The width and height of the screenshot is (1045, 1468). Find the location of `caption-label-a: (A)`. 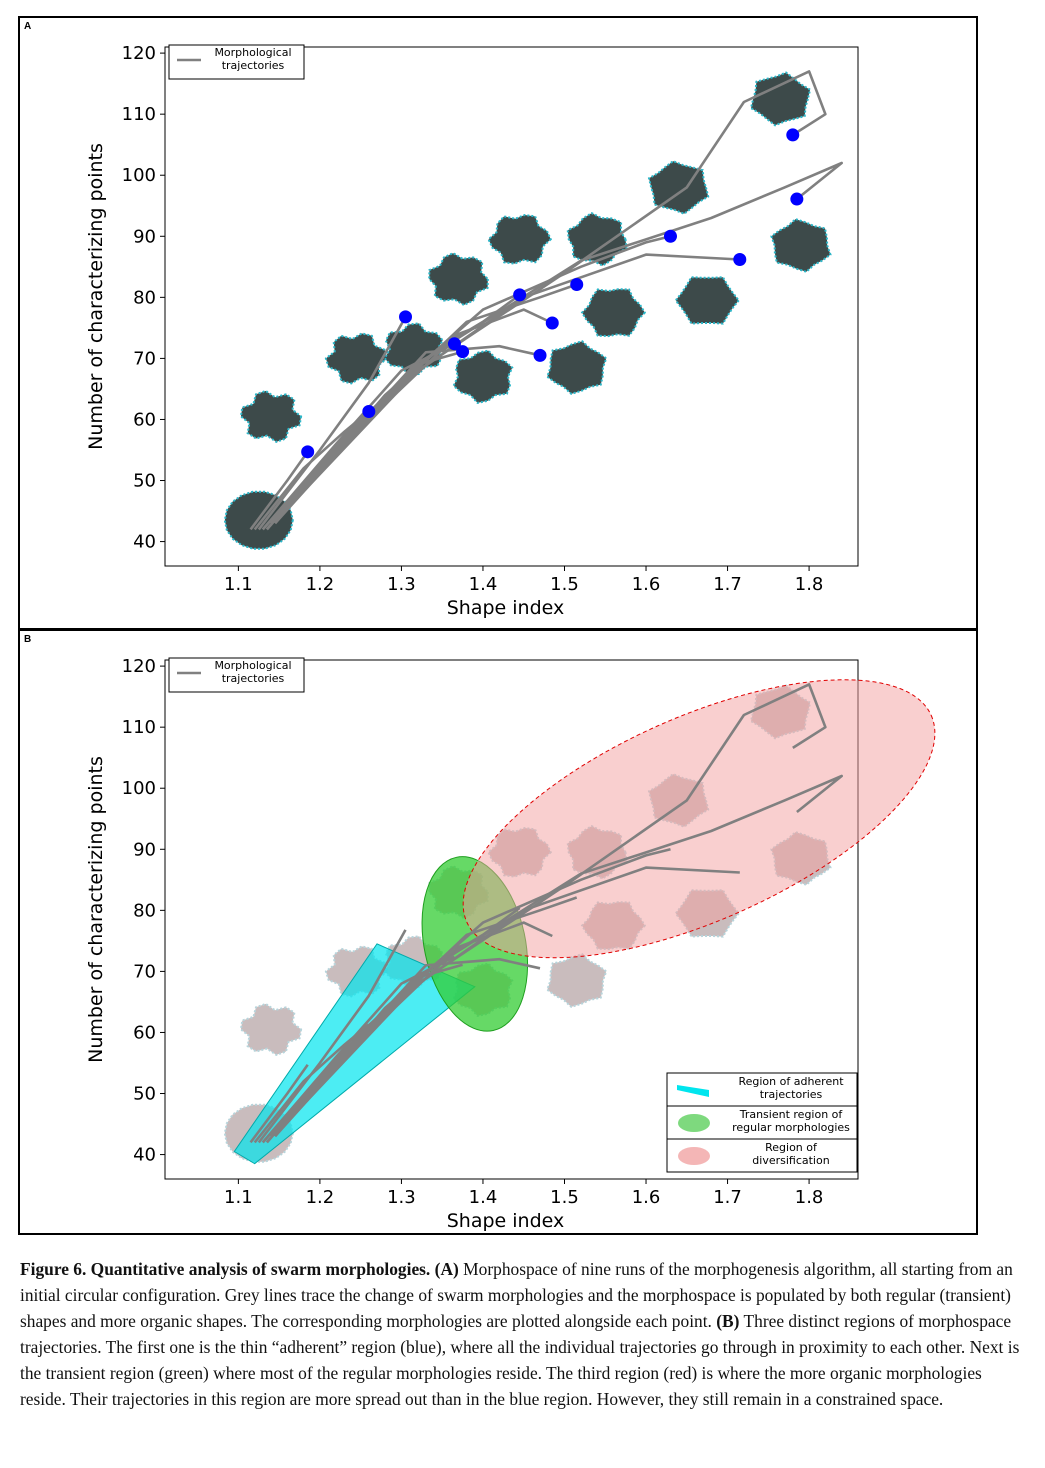

caption-label-a: (A) is located at coordinates (446, 1269).